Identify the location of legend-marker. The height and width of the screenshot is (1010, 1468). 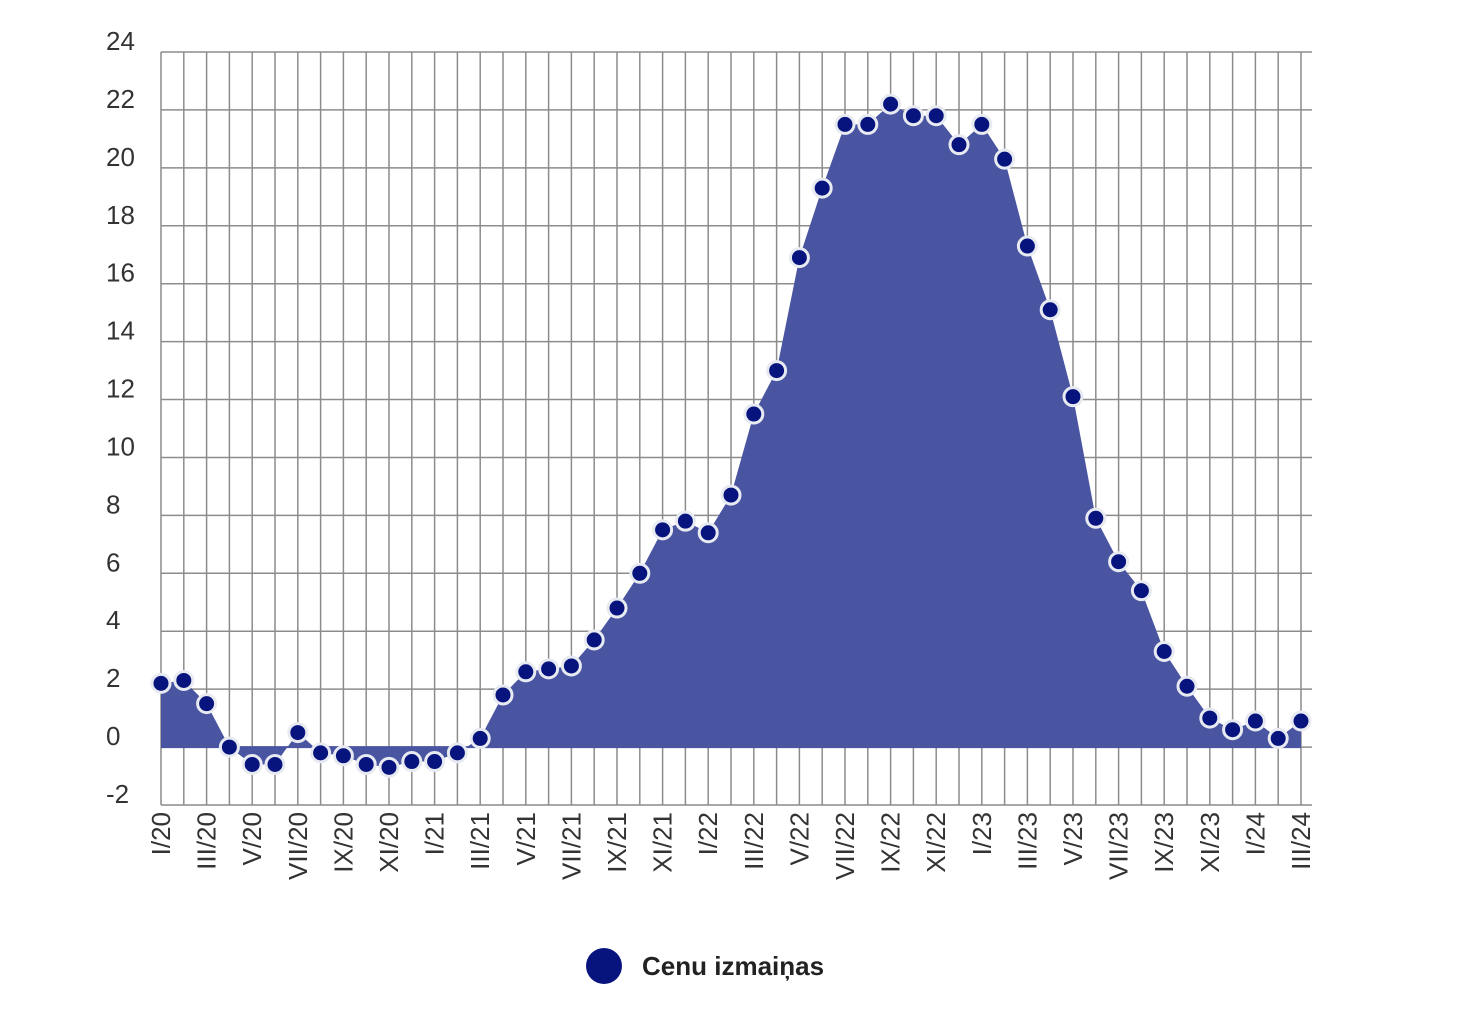
(604, 966).